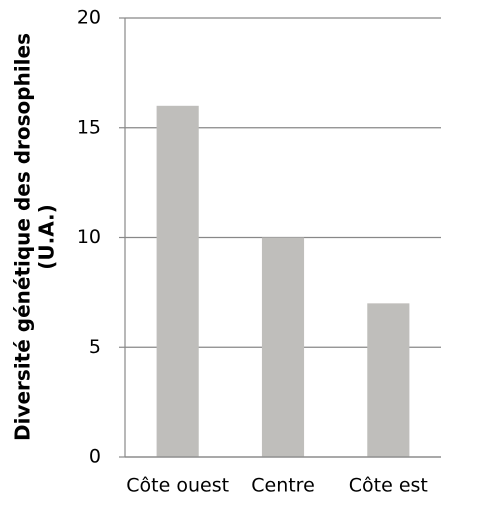 This screenshot has width=482, height=506. What do you see at coordinates (177, 486) in the screenshot?
I see `x-tick-label: Côte ouest` at bounding box center [177, 486].